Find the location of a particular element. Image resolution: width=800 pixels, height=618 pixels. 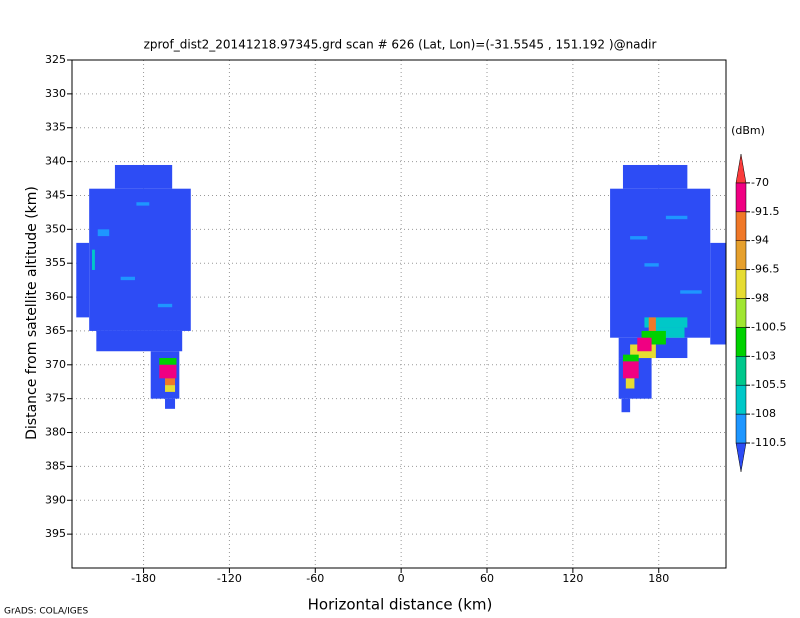

y-tick-label: 395 is located at coordinates (55, 533).